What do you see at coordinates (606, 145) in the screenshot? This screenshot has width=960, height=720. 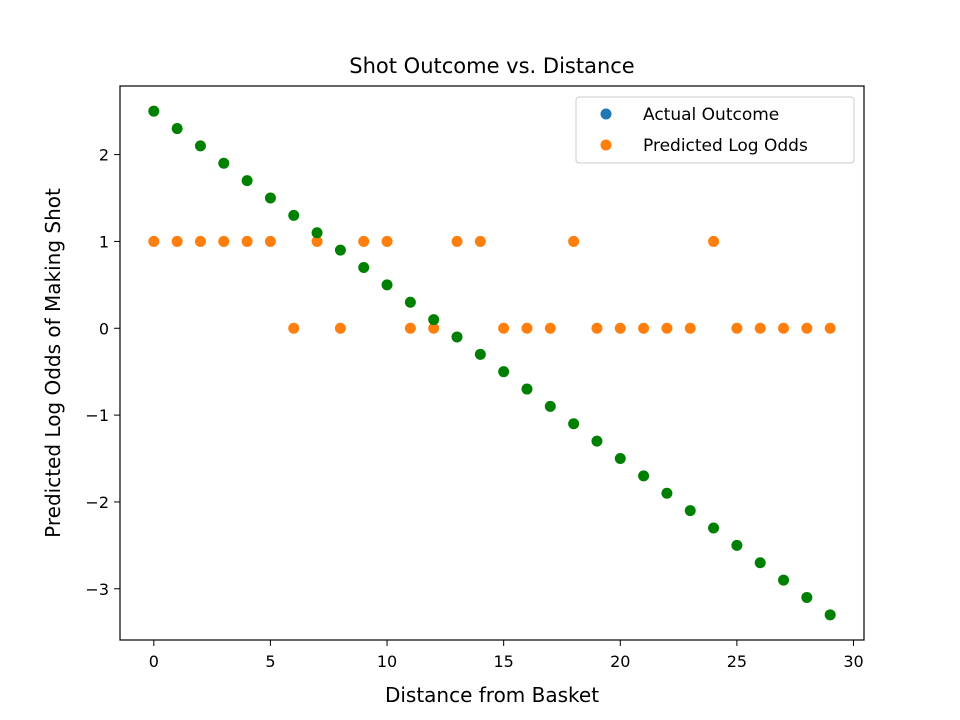 I see `legend-marker-predicted-log-odds` at bounding box center [606, 145].